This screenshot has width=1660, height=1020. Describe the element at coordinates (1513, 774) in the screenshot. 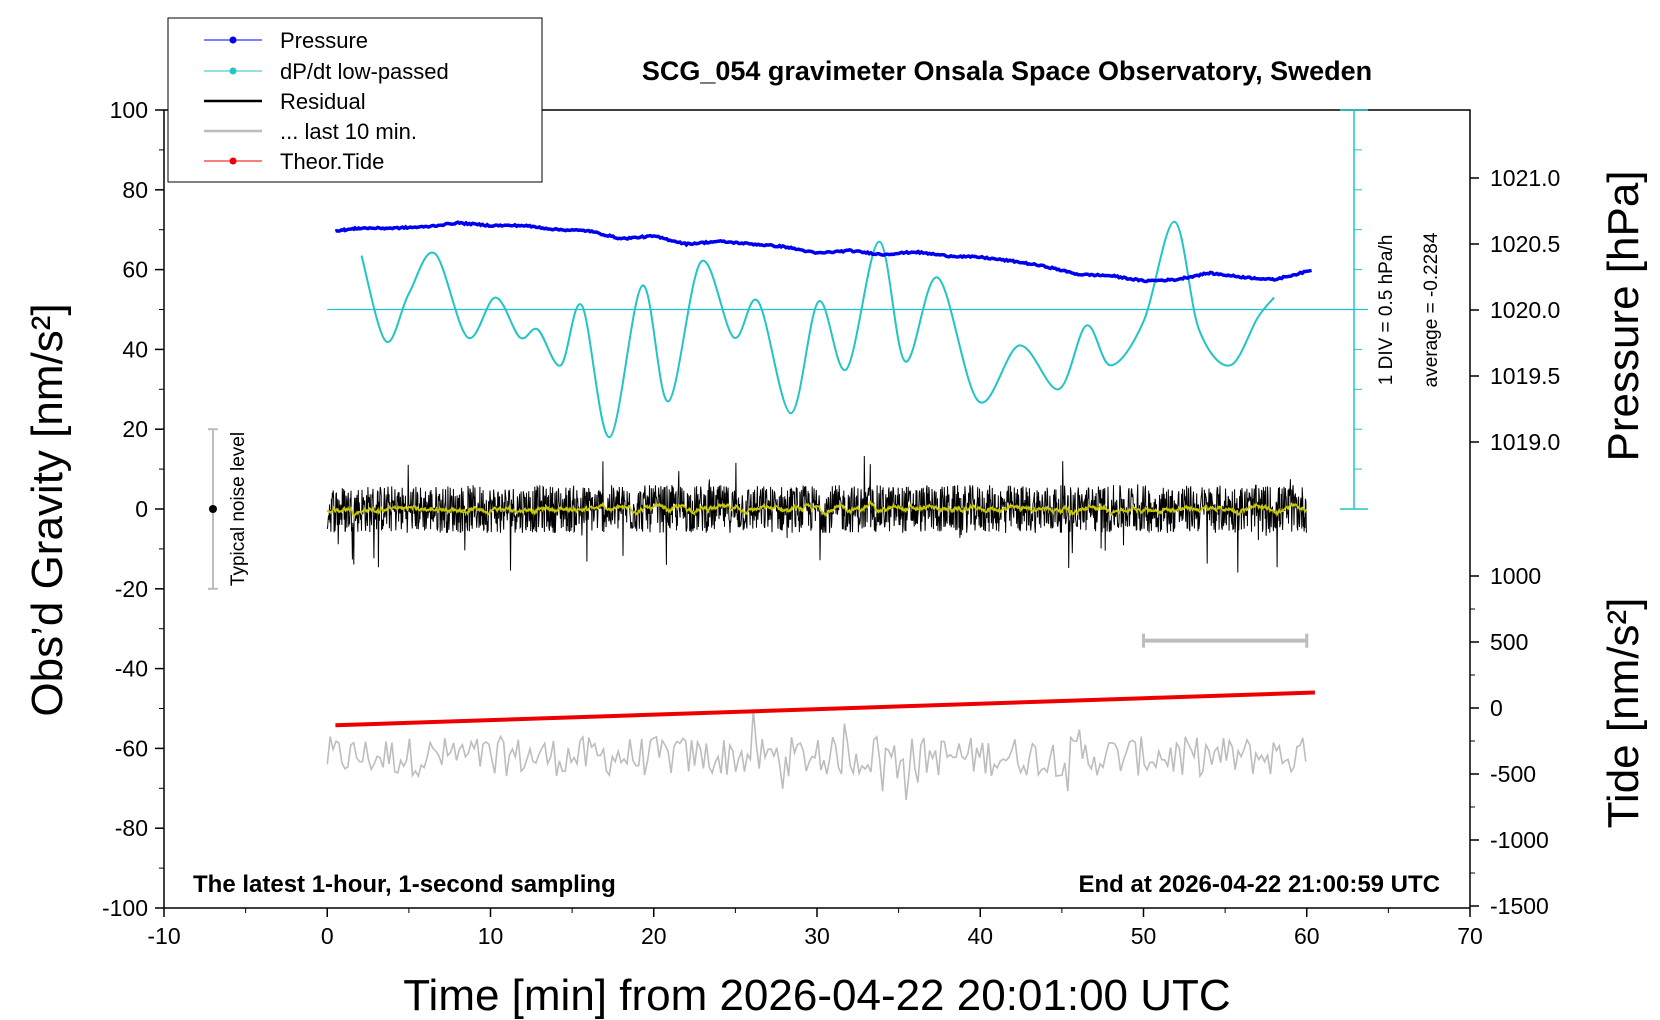

I see `tide-tick-label: -500` at that location.